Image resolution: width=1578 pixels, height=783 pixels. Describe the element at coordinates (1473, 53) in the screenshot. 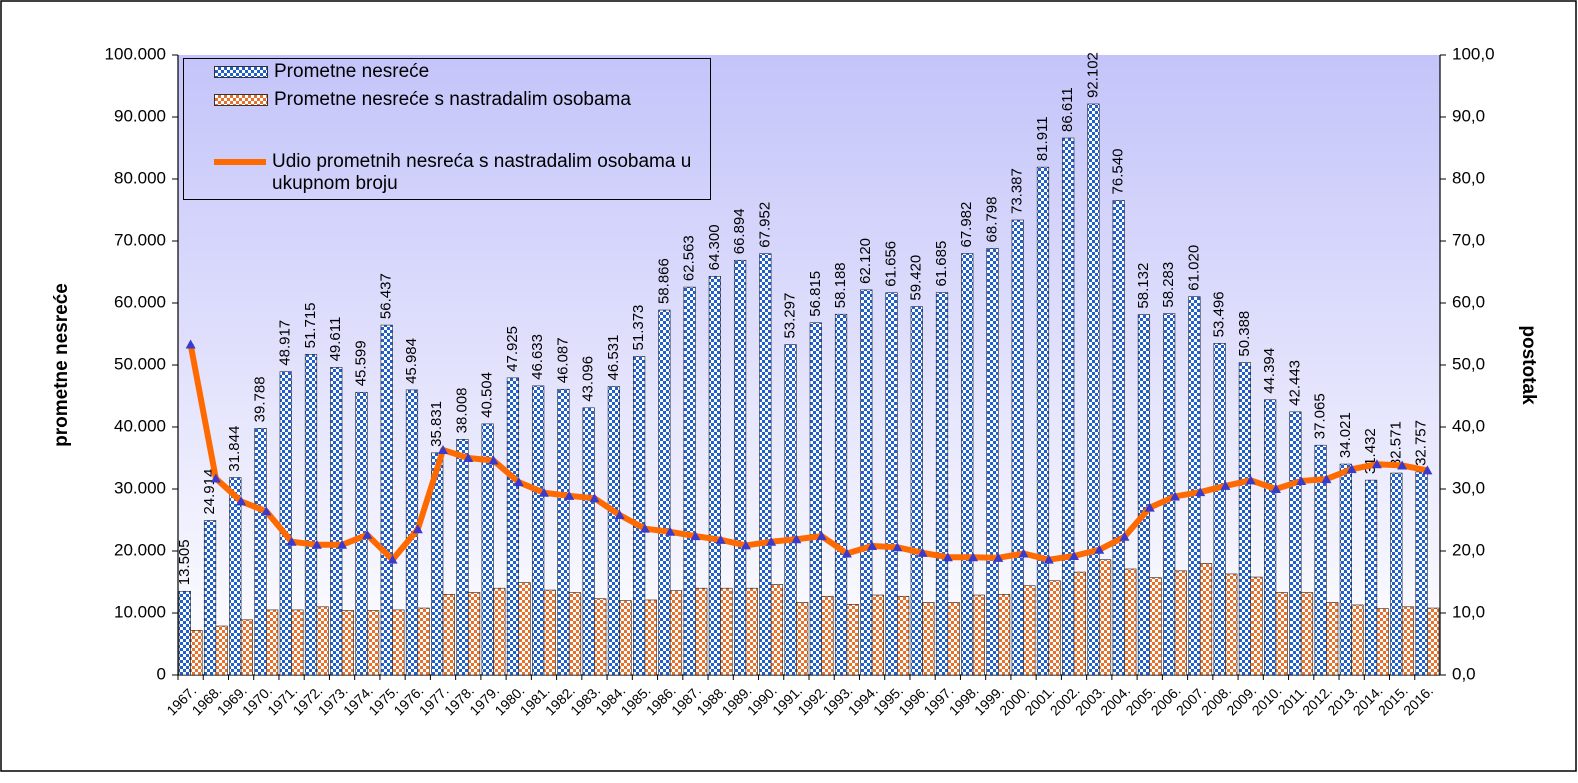

I see `y2-tick-label: 100,0` at that location.